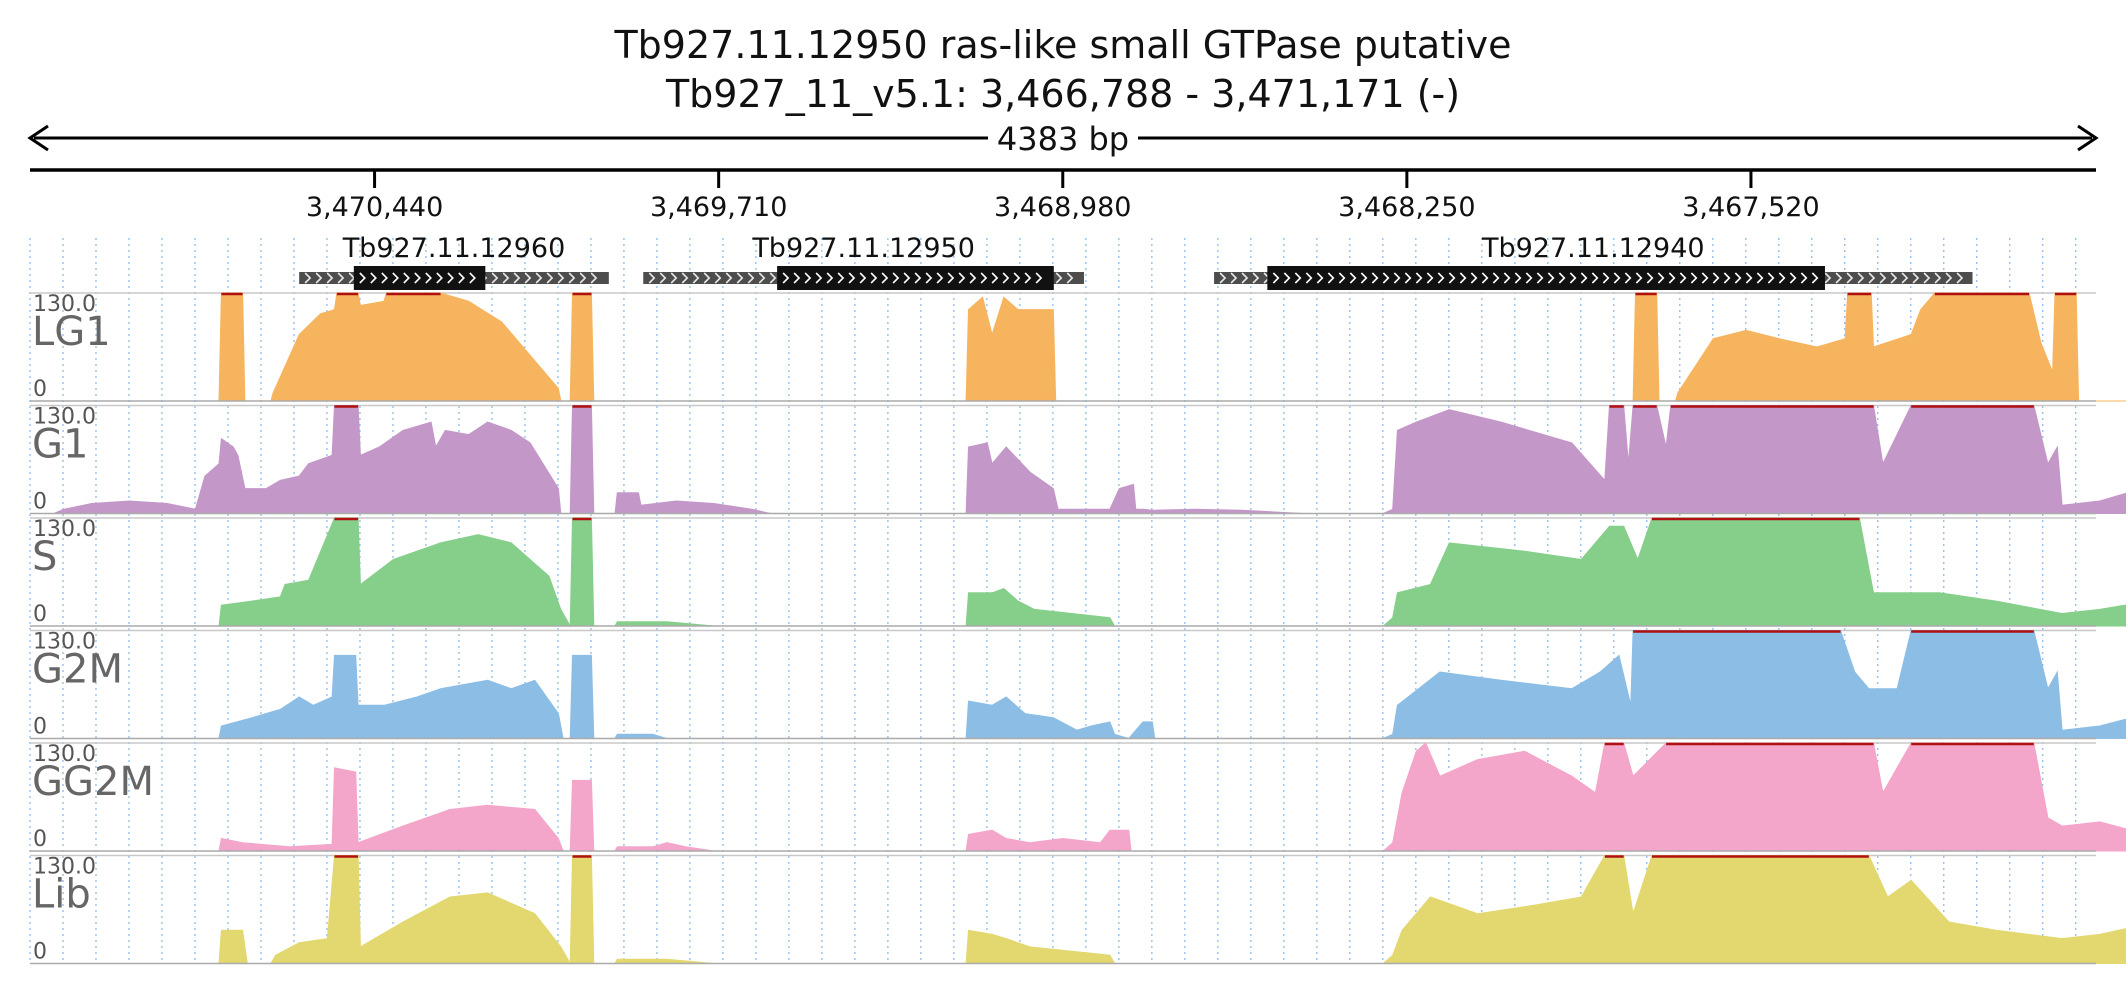 Image resolution: width=2126 pixels, height=1000 pixels. Describe the element at coordinates (1593, 261) in the screenshot. I see `gene-model: Tb927.11.12940` at that location.